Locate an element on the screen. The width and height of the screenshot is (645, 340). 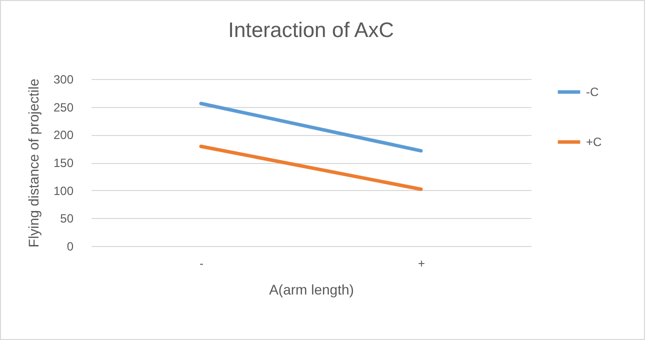
legend-label: -C is located at coordinates (592, 92).